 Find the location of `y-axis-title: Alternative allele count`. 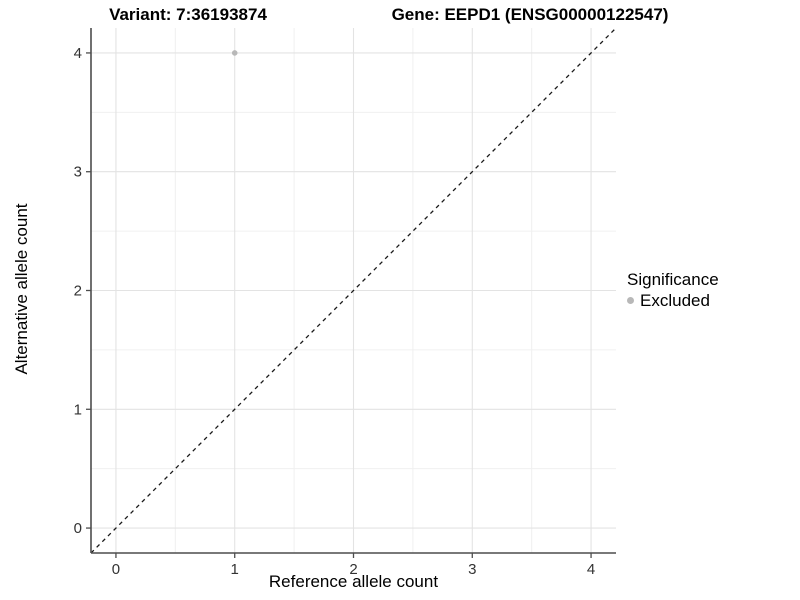

y-axis-title: Alternative allele count is located at coordinates (21, 289).